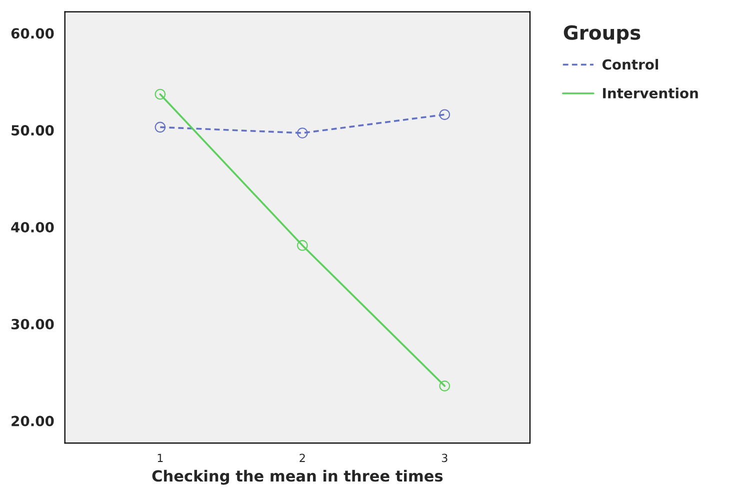 Image resolution: width=729 pixels, height=494 pixels. Describe the element at coordinates (160, 458) in the screenshot. I see `x-tick-label: 1` at that location.